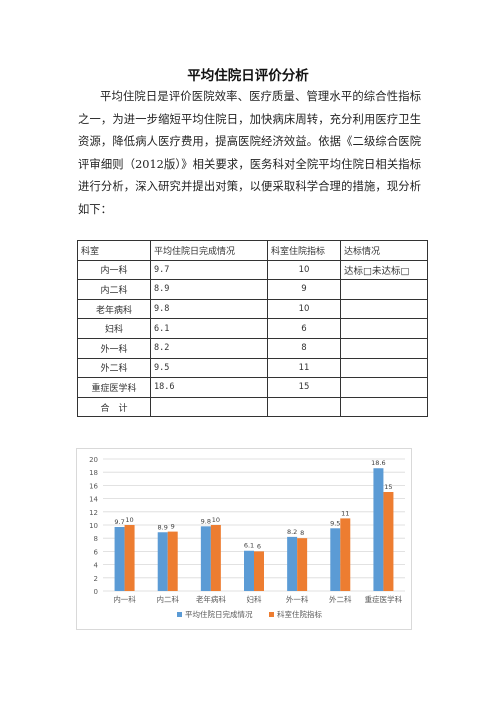 The height and width of the screenshot is (702, 496). Describe the element at coordinates (209, 309) in the screenshot. I see `cell-actual: 9.8` at that location.